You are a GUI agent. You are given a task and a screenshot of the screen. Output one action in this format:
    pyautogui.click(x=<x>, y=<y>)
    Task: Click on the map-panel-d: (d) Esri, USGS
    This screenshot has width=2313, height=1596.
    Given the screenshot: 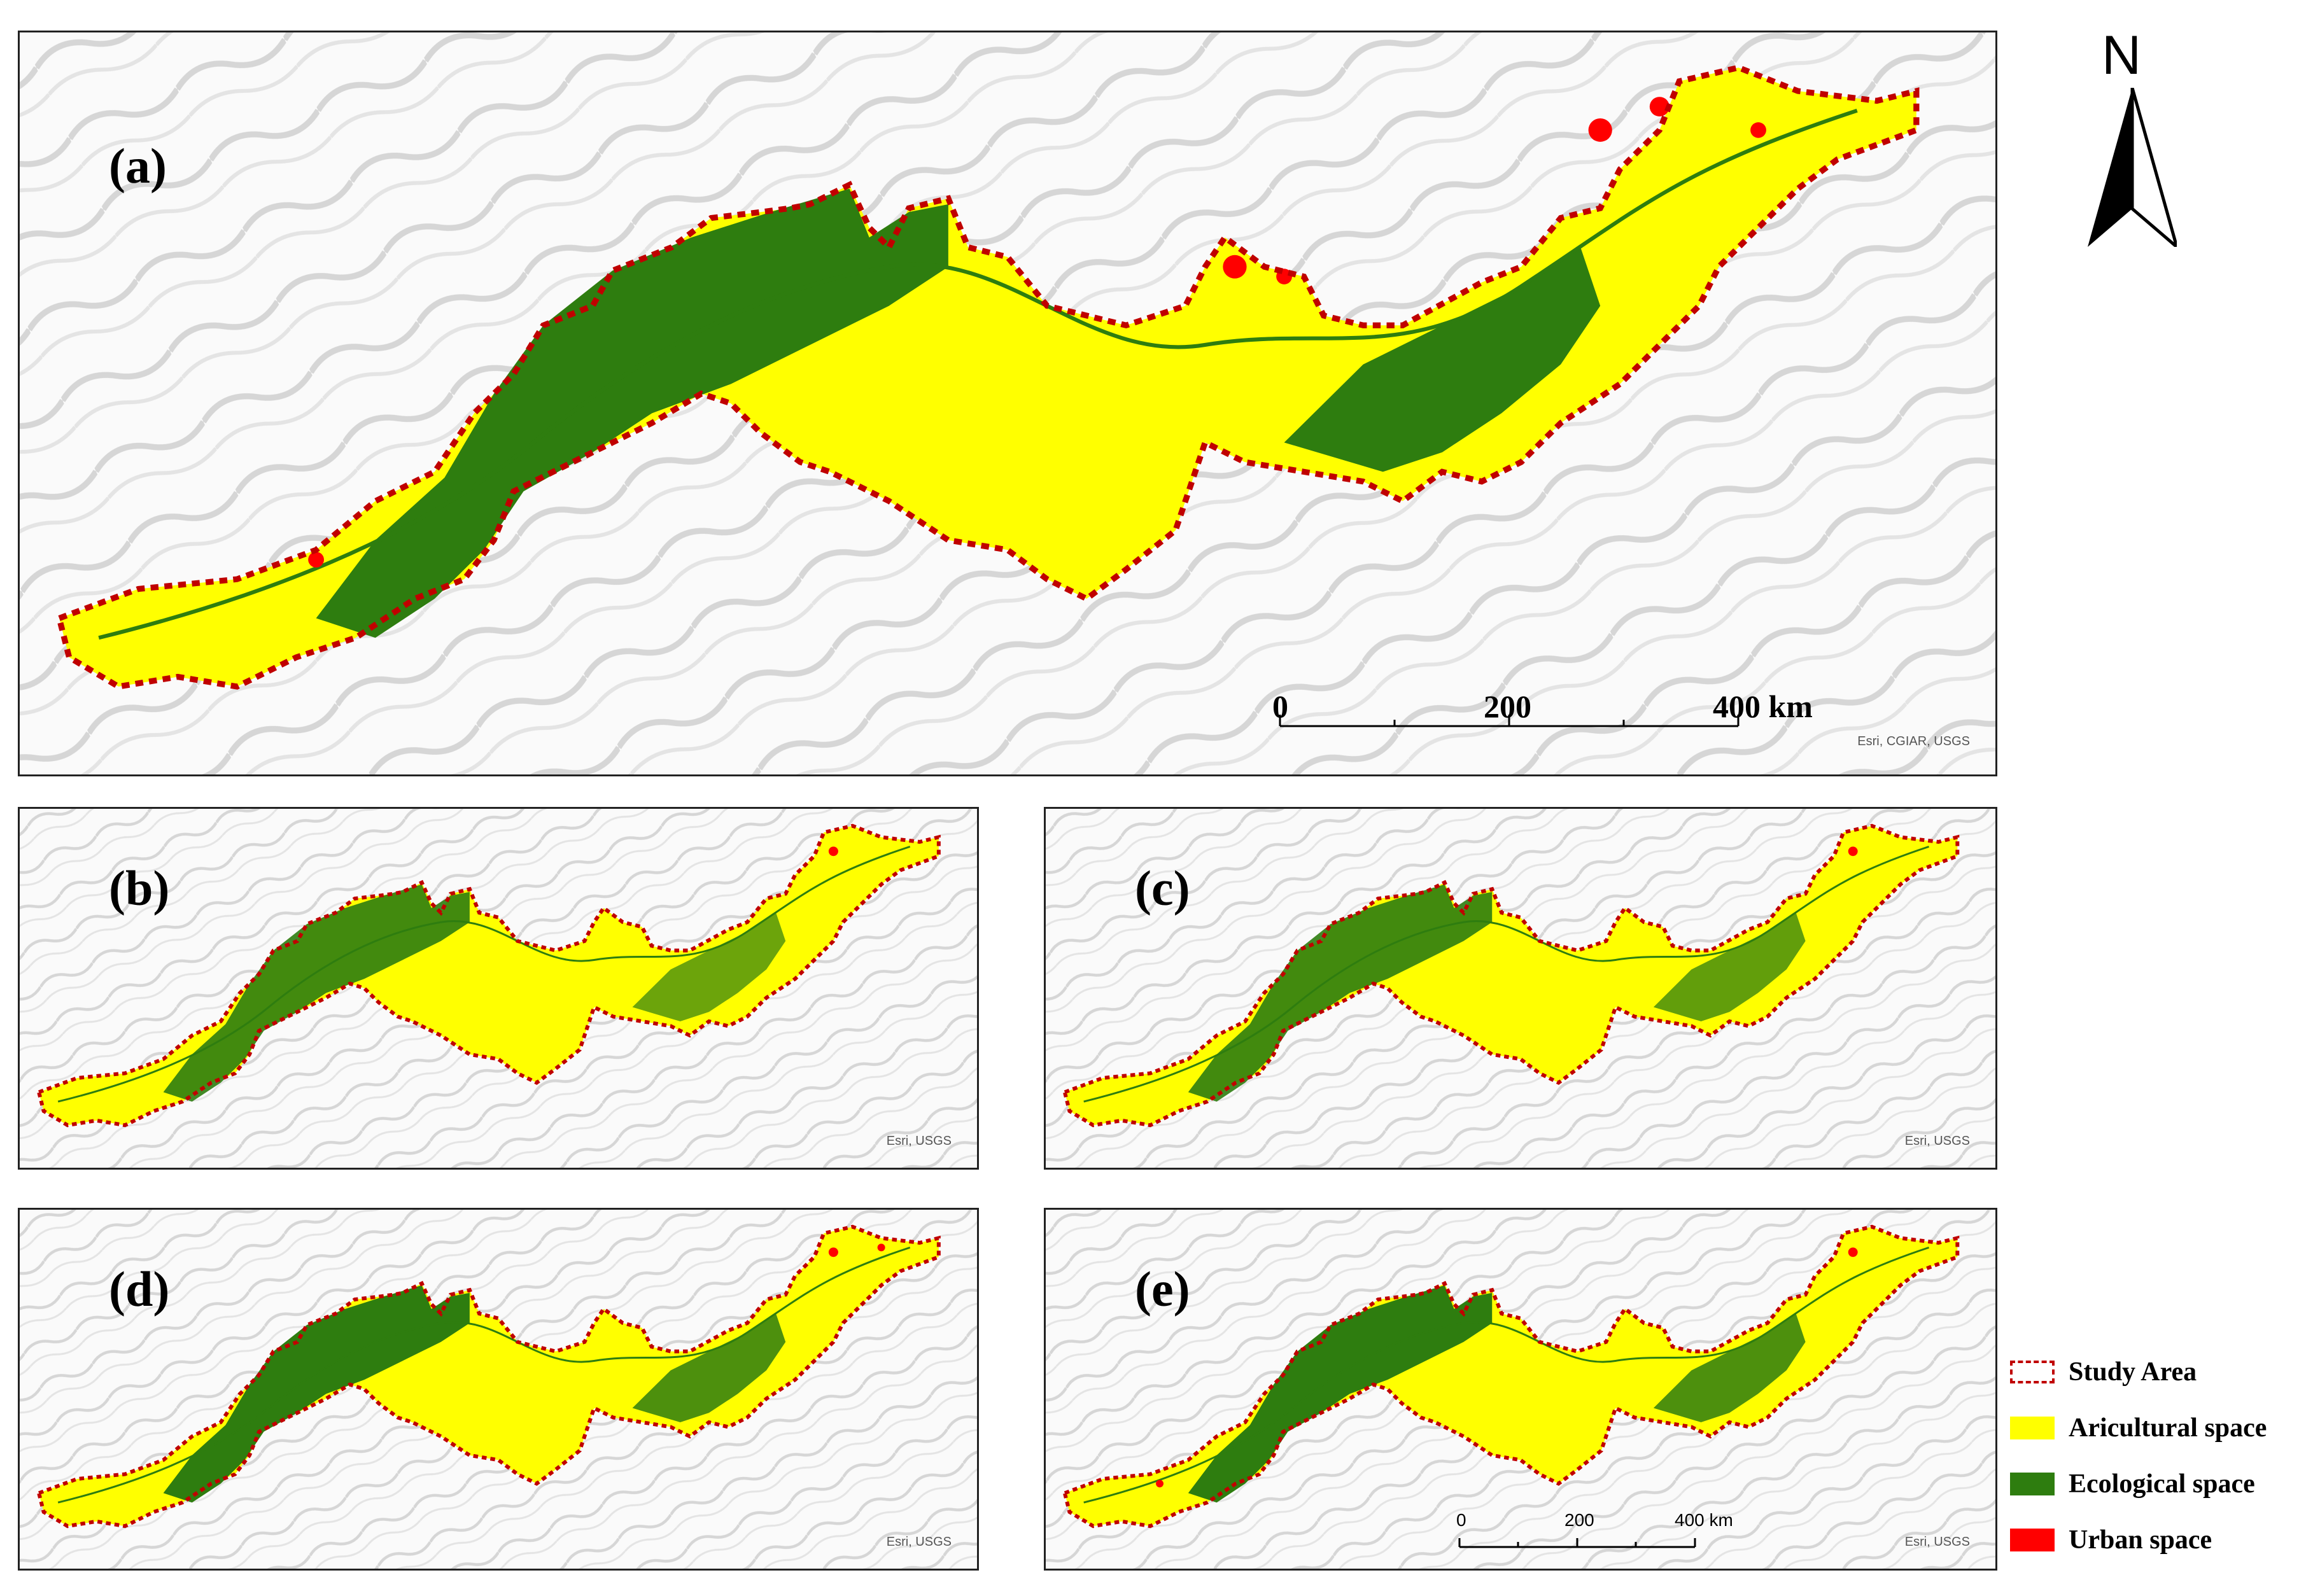 What is the action you would take?
    pyautogui.click(x=498, y=1389)
    